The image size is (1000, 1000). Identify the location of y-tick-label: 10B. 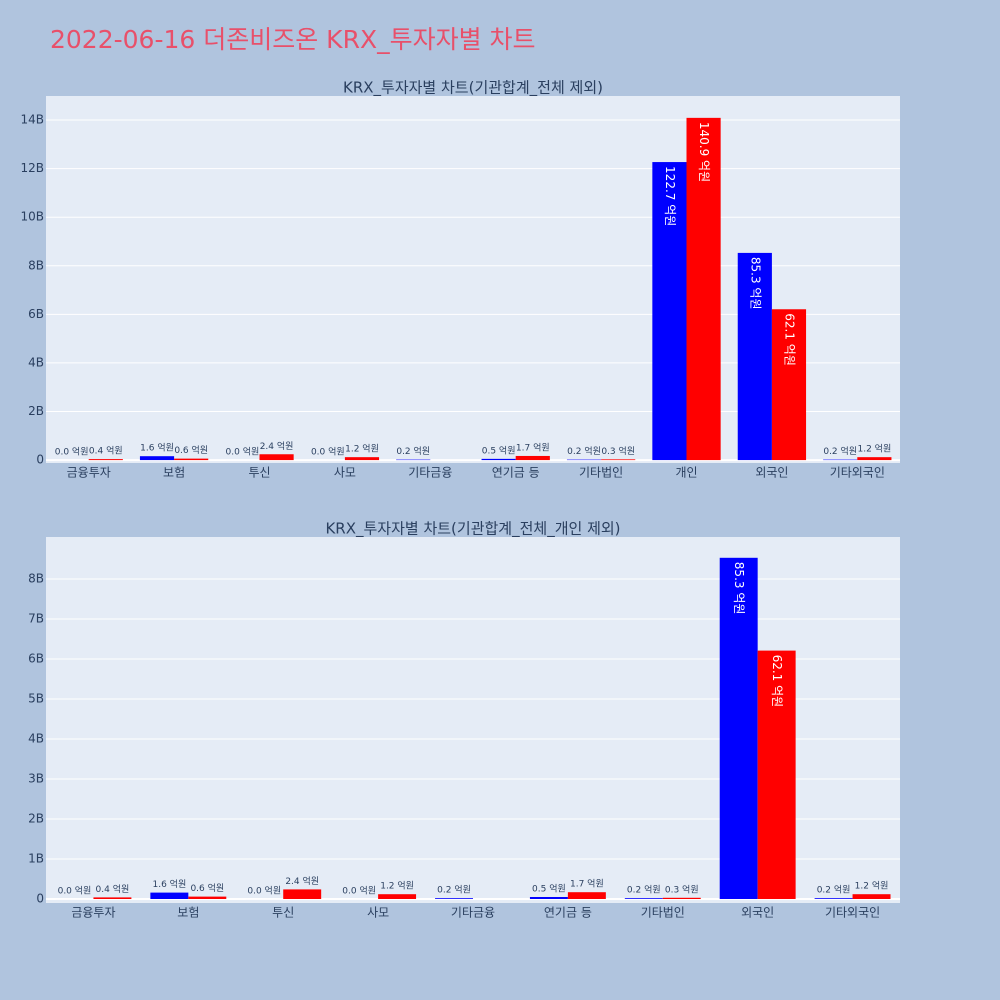
(32, 217).